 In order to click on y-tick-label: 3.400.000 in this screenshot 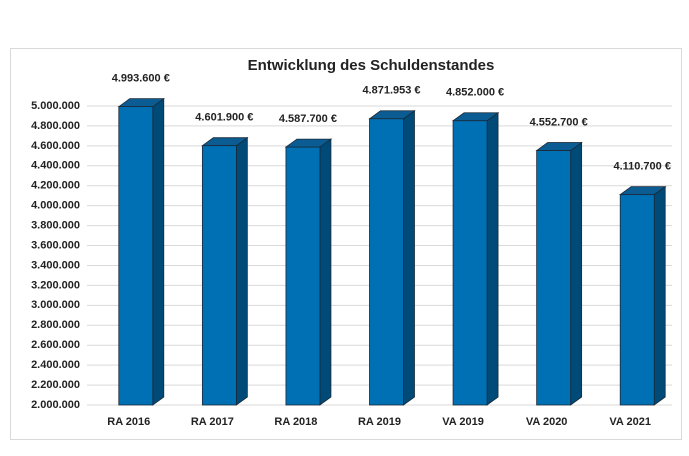, I will do `click(55, 265)`.